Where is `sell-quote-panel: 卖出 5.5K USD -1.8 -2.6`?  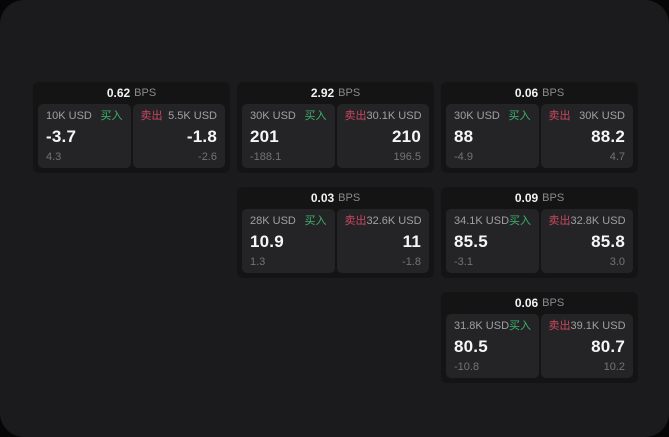 sell-quote-panel: 卖出 5.5K USD -1.8 -2.6 is located at coordinates (178, 136).